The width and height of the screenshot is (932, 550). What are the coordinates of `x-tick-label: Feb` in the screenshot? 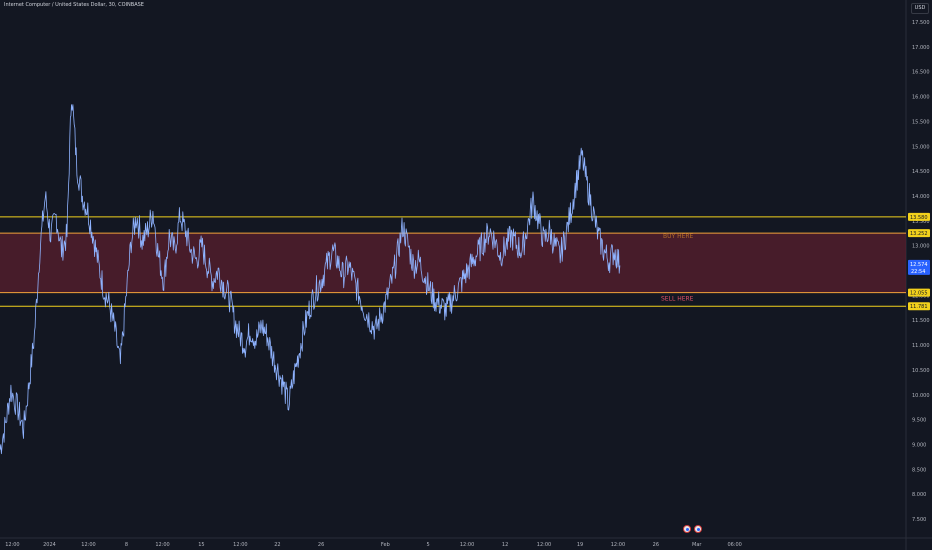 It's located at (385, 545).